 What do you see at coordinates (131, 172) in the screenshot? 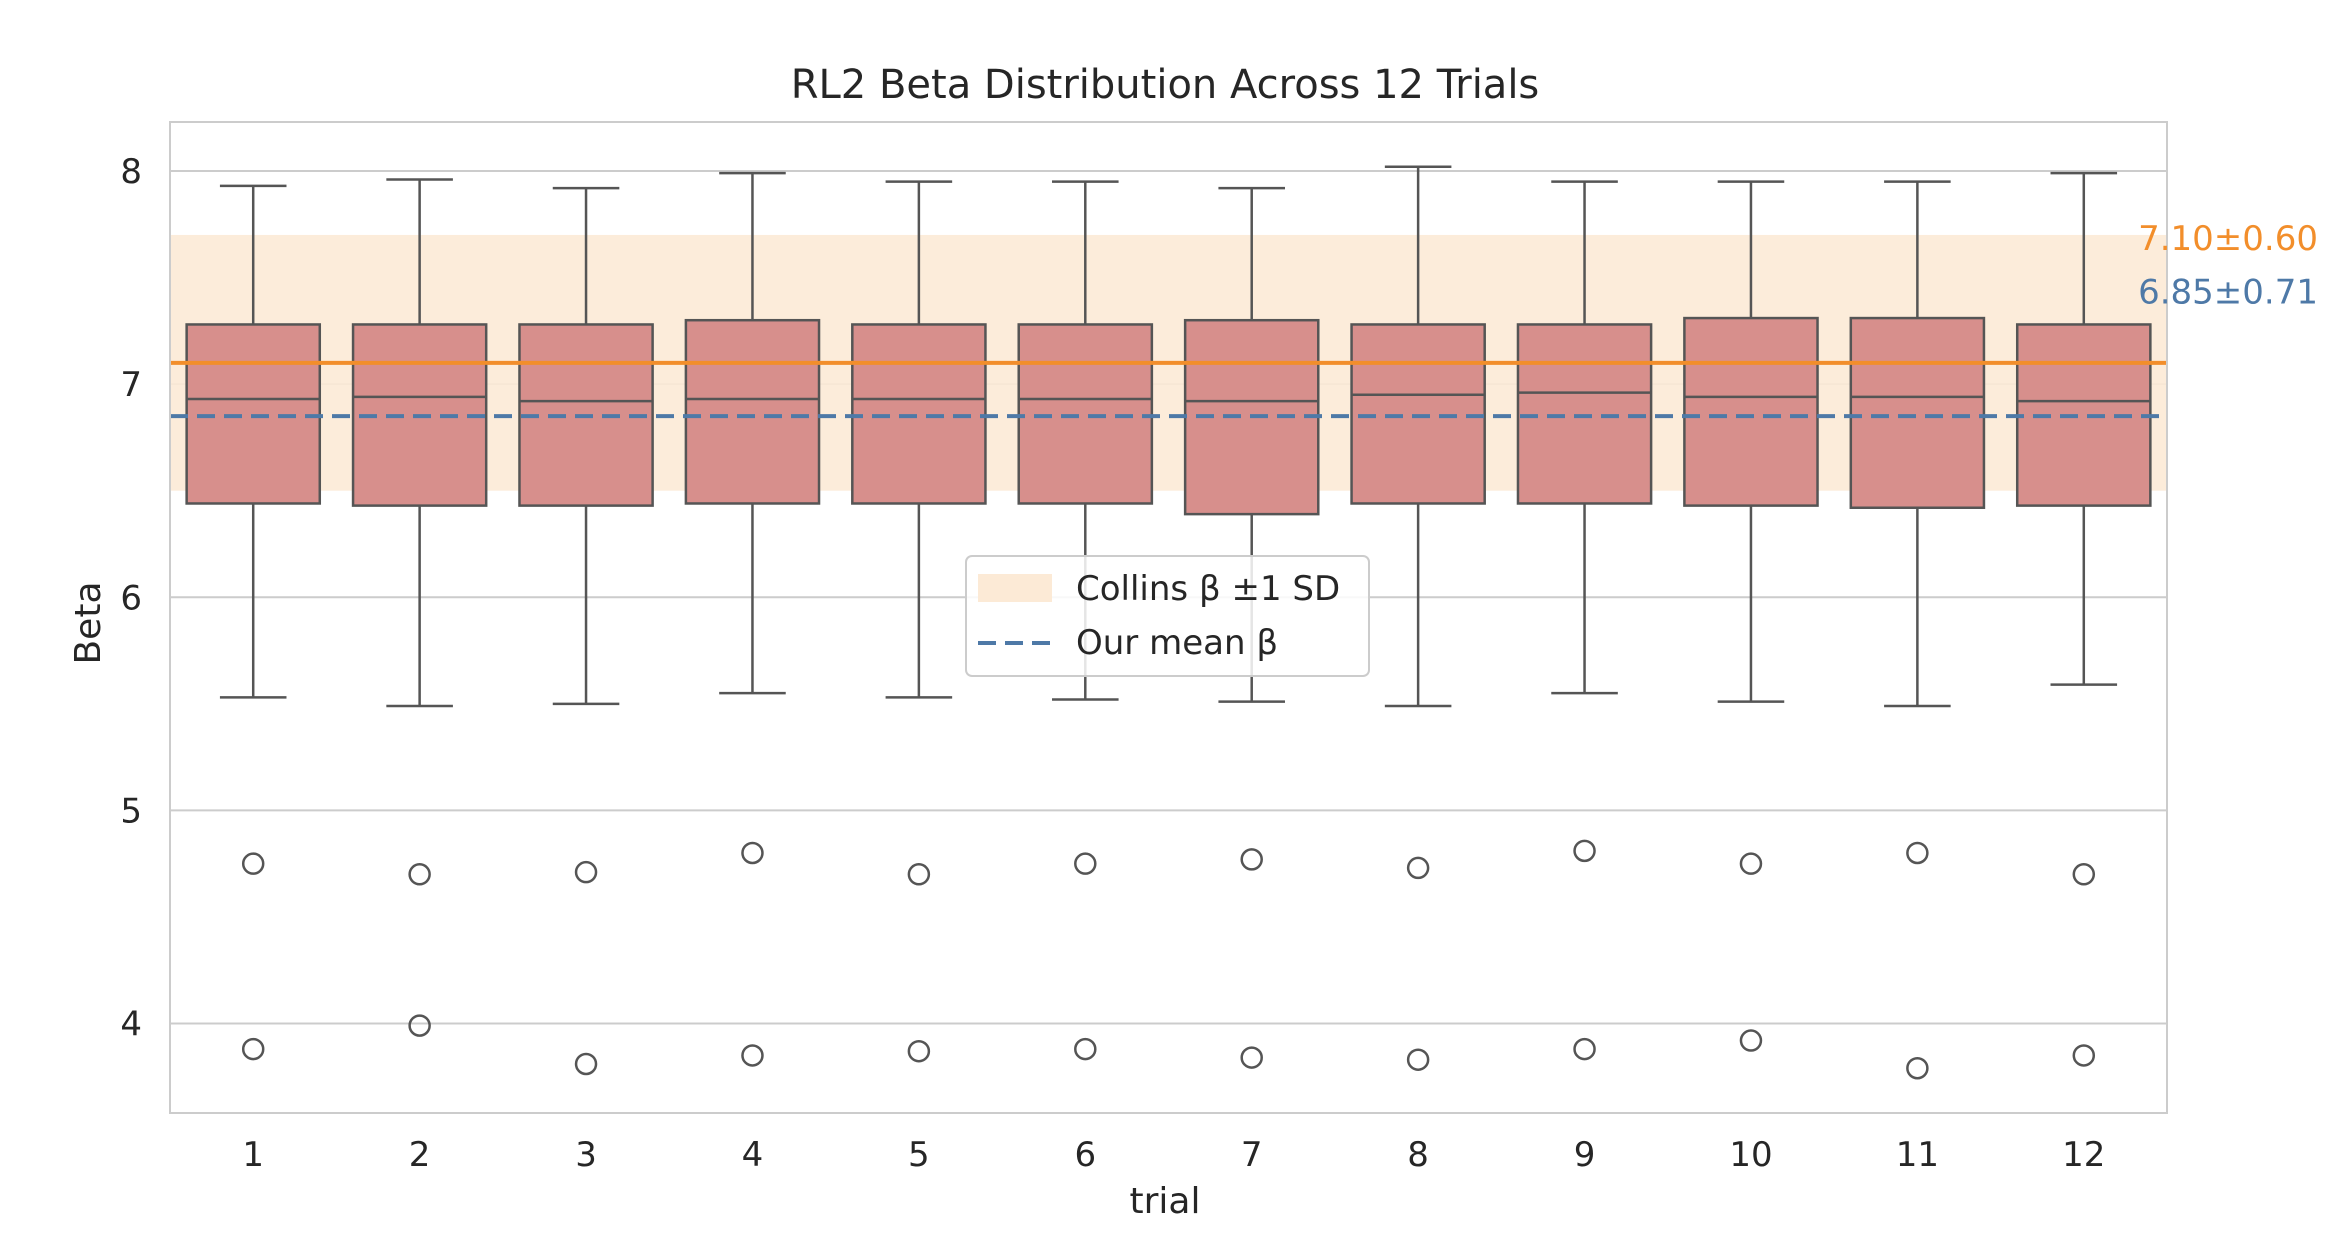
I see `y-tick-label: 8` at bounding box center [131, 172].